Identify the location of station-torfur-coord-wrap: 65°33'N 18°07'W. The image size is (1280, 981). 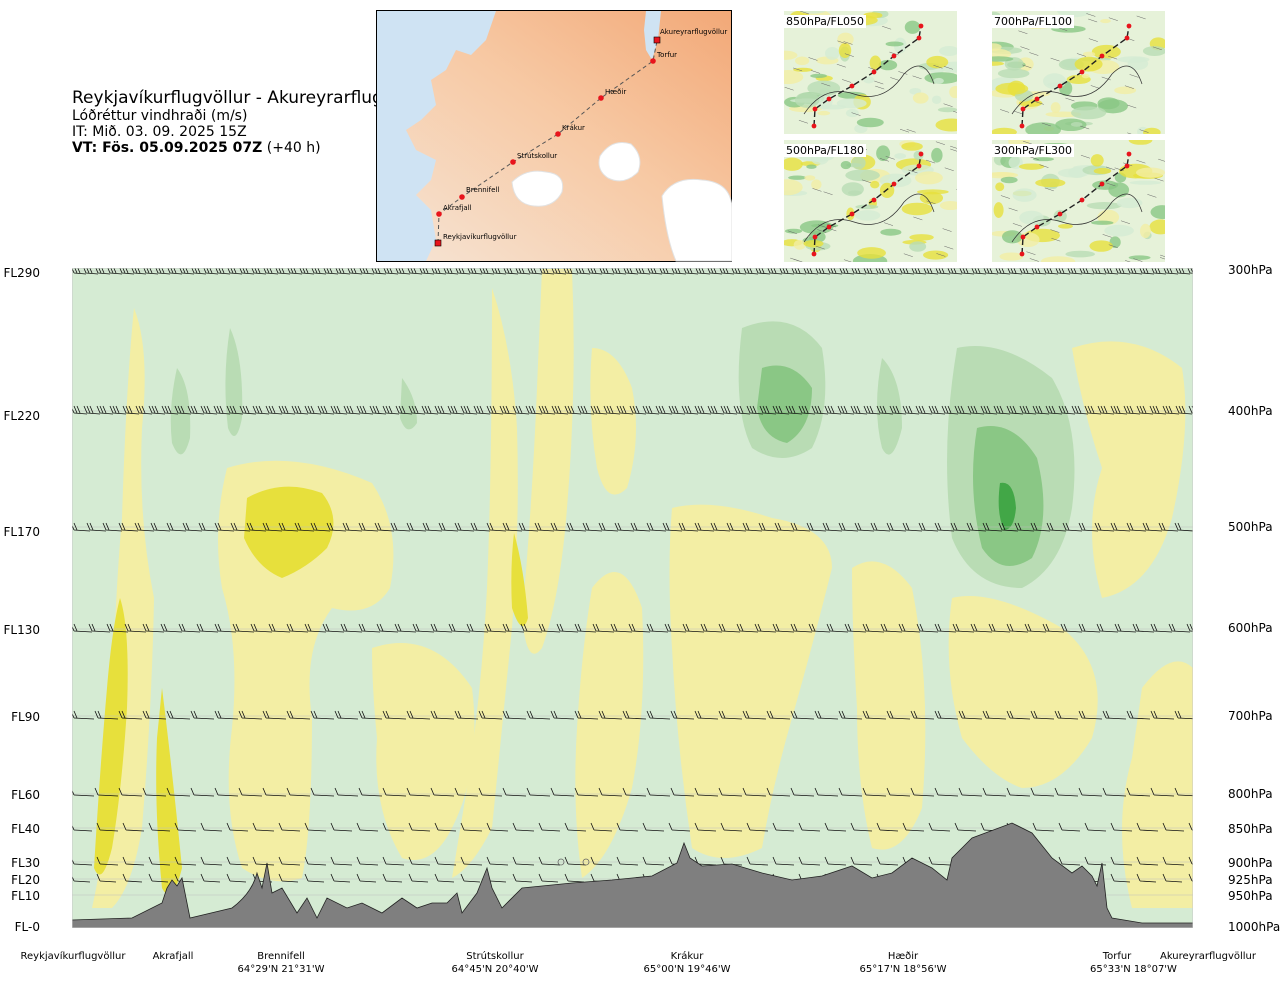
(1133, 969).